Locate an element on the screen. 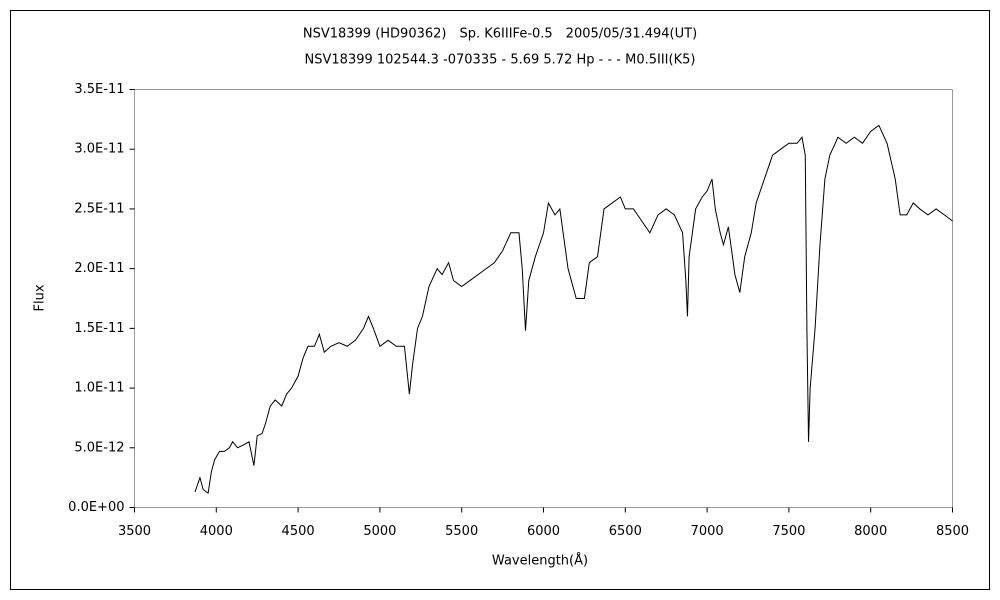 This screenshot has height=600, width=1000. x-tick-label: 7000 is located at coordinates (707, 531).